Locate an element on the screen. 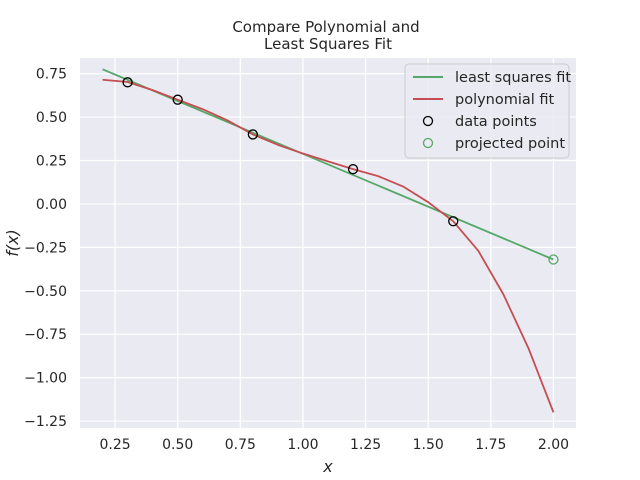  x-tick-labels: 0.25 0.50 0.75 1.00 1.25 1.50 1.75 2.00 is located at coordinates (334, 445).